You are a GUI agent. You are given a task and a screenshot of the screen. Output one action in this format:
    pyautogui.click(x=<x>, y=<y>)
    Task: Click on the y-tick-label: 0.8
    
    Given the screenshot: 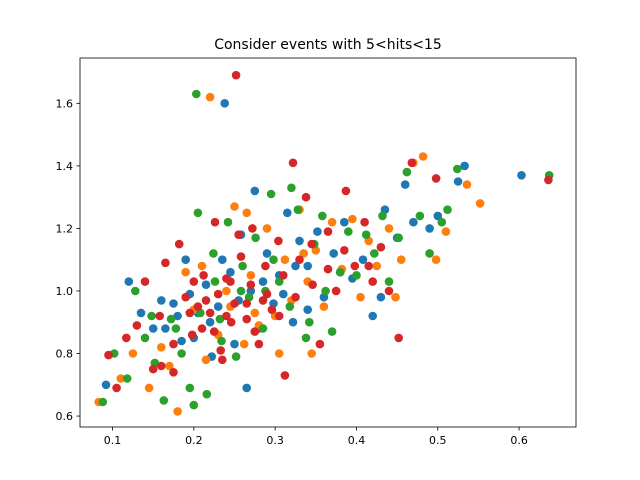 What is the action you would take?
    pyautogui.click(x=65, y=354)
    